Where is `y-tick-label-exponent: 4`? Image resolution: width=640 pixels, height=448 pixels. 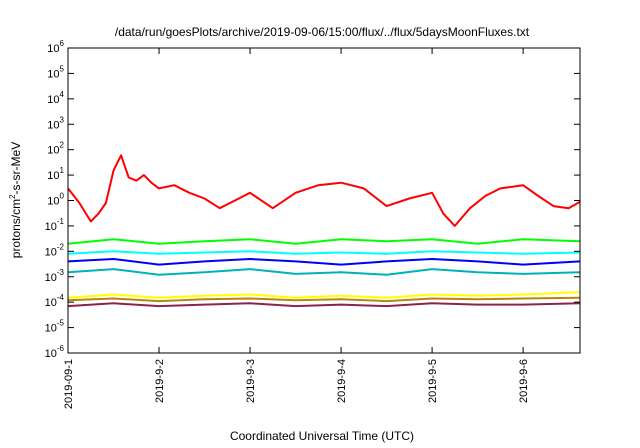 y-tick-label-exponent: 4 is located at coordinates (62, 94).